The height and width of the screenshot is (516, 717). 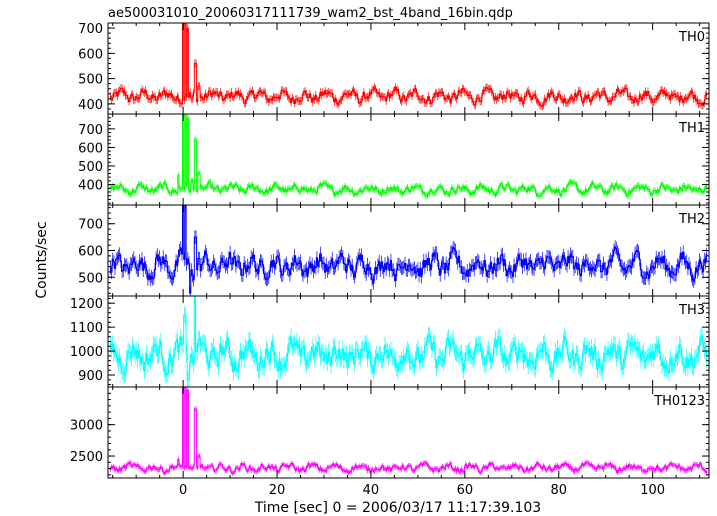 I want to click on y-tick-label: 3000, so click(x=86, y=426).